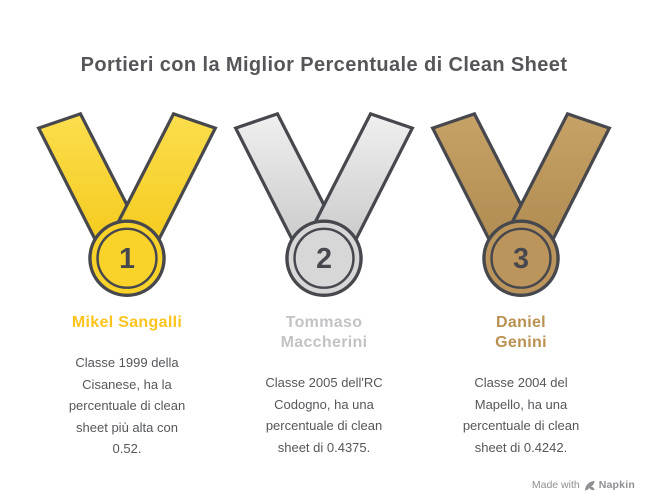  Describe the element at coordinates (127, 448) in the screenshot. I see `medalist-description-line: 0.52.` at that location.